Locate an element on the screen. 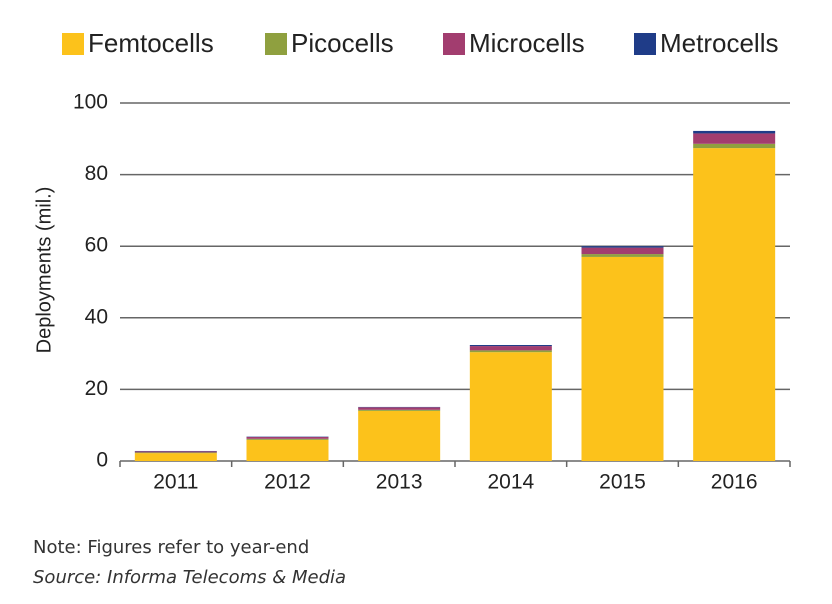 Image resolution: width=832 pixels, height=604 pixels. source: Source: Informa Telecoms & Media is located at coordinates (189, 577).